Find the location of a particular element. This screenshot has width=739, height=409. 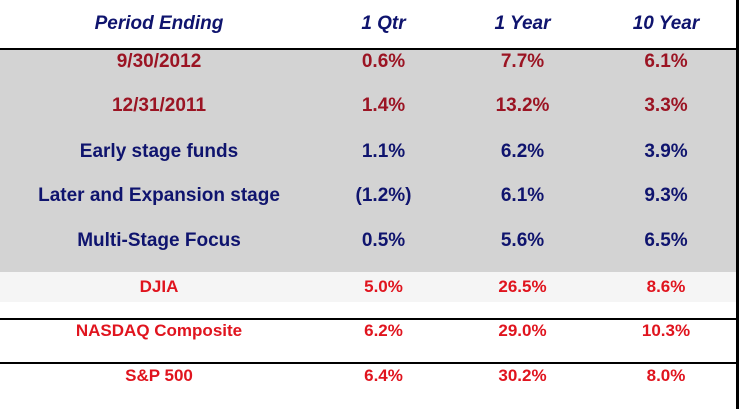

row-10-year: 6.5% is located at coordinates (666, 240).